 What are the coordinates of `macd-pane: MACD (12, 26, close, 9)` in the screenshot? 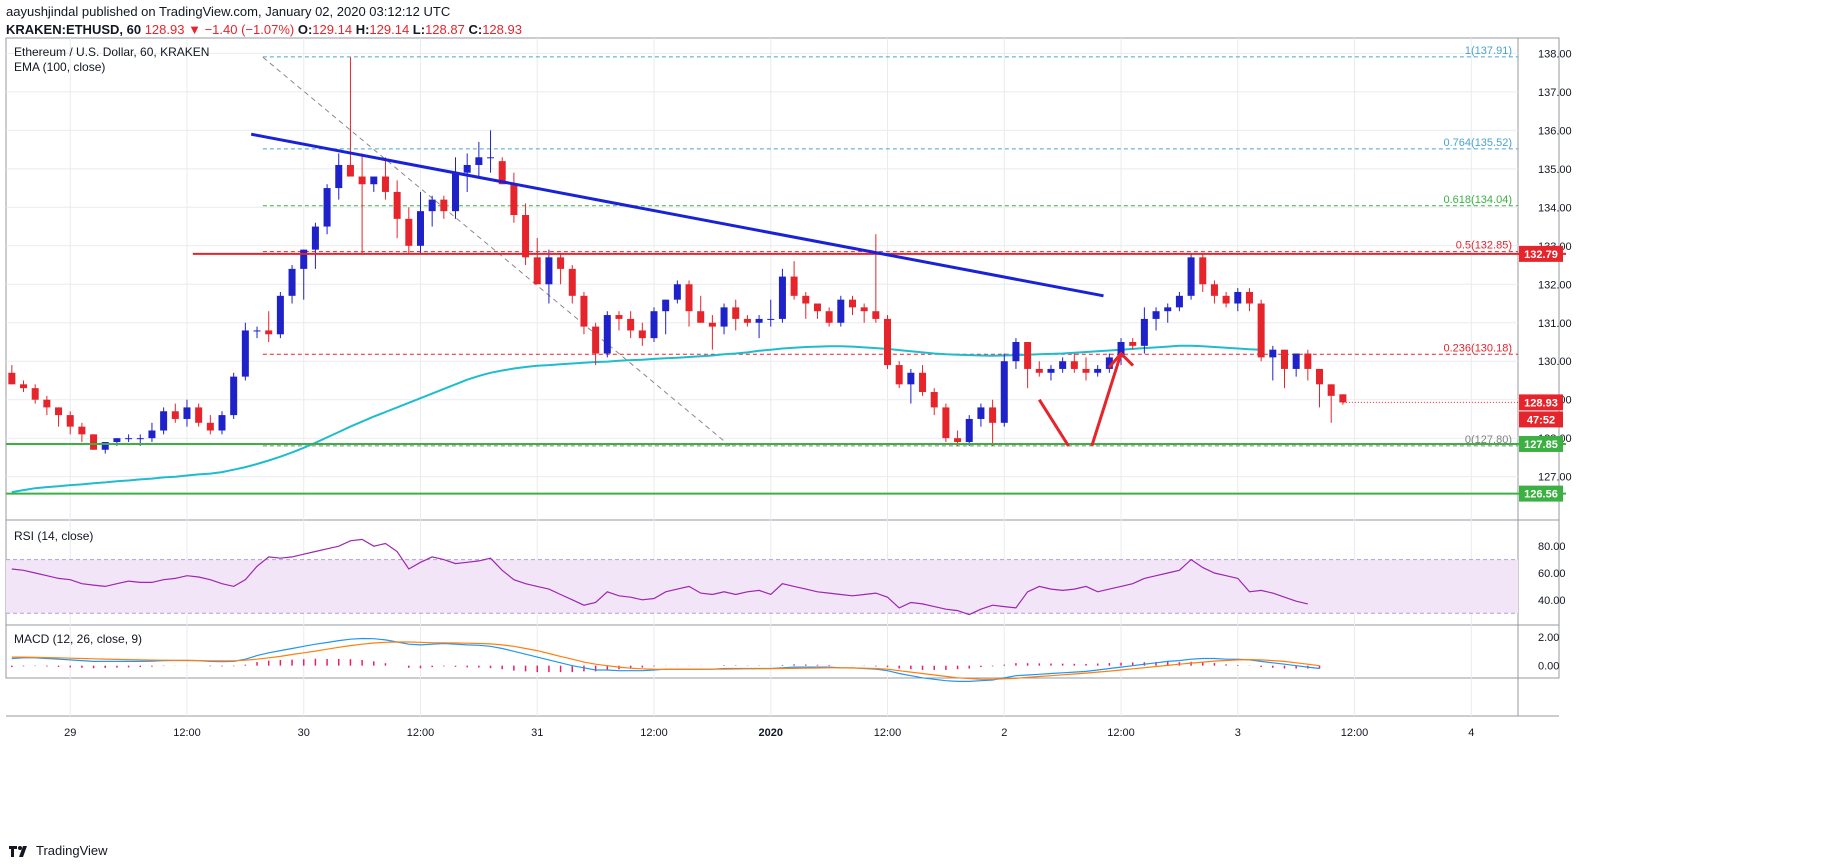 It's located at (666, 657).